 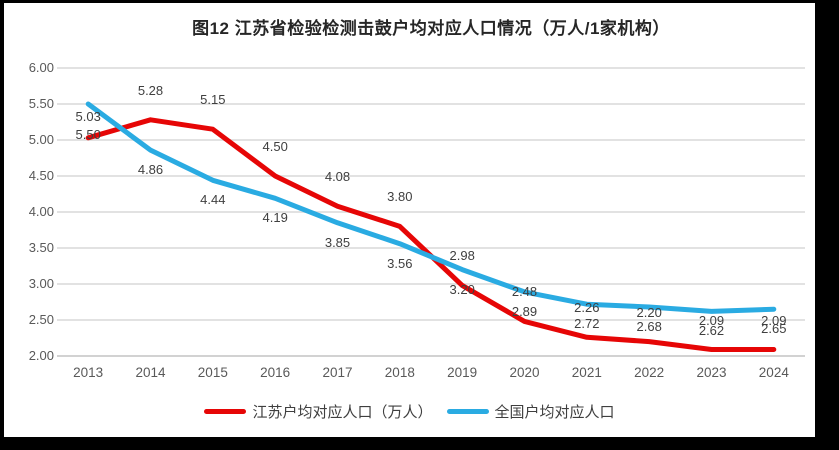 What do you see at coordinates (337, 372) in the screenshot?
I see `x-axis-tick-label: 2017` at bounding box center [337, 372].